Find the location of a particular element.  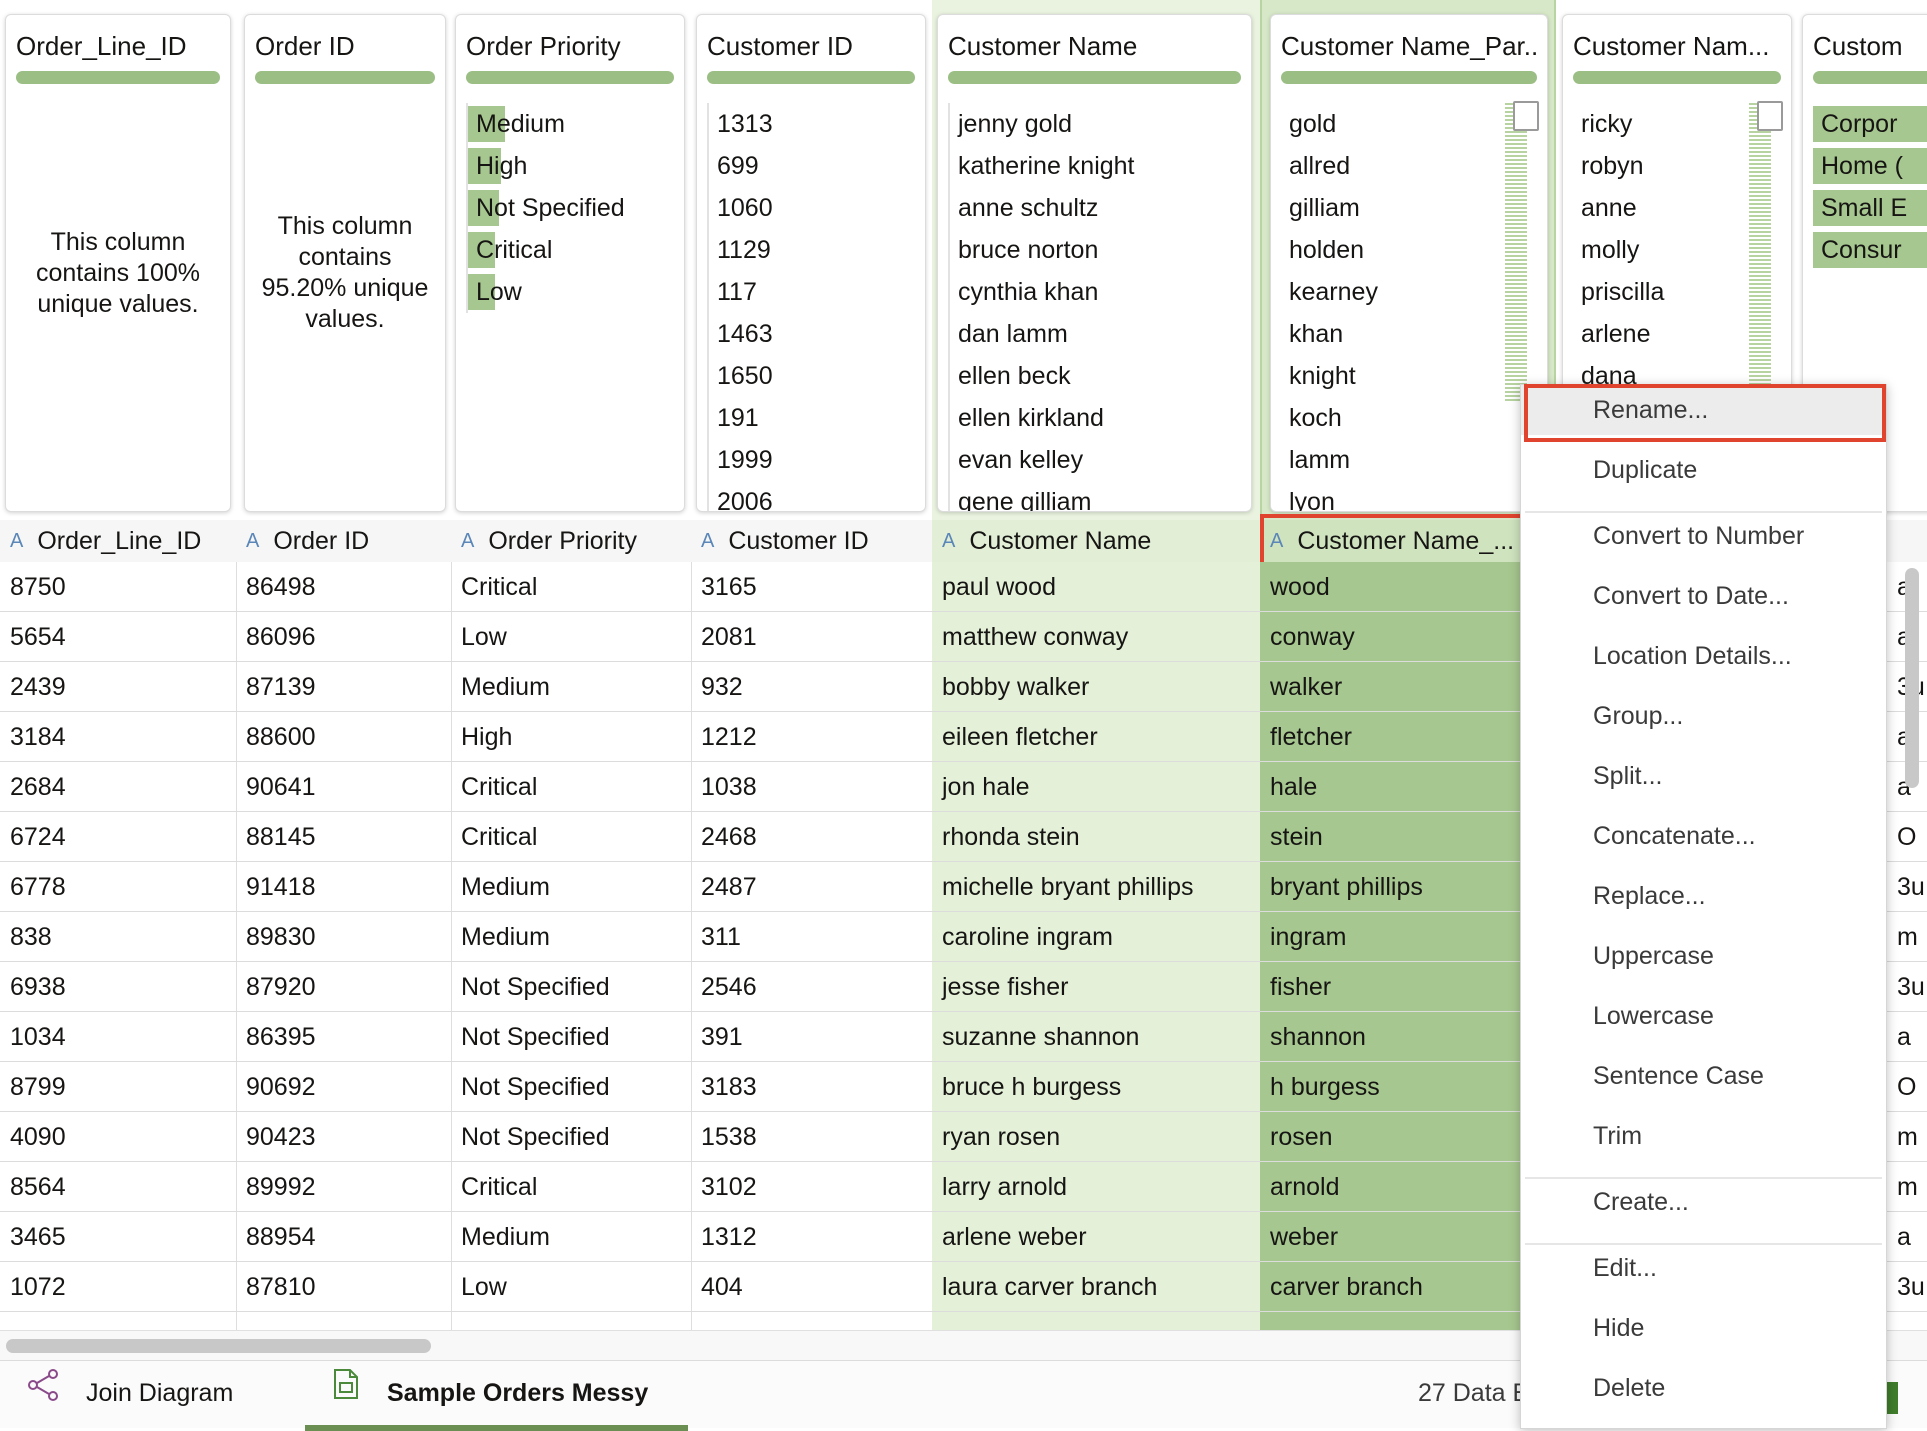

menu-item-trim: Trim is located at coordinates (1618, 1136).